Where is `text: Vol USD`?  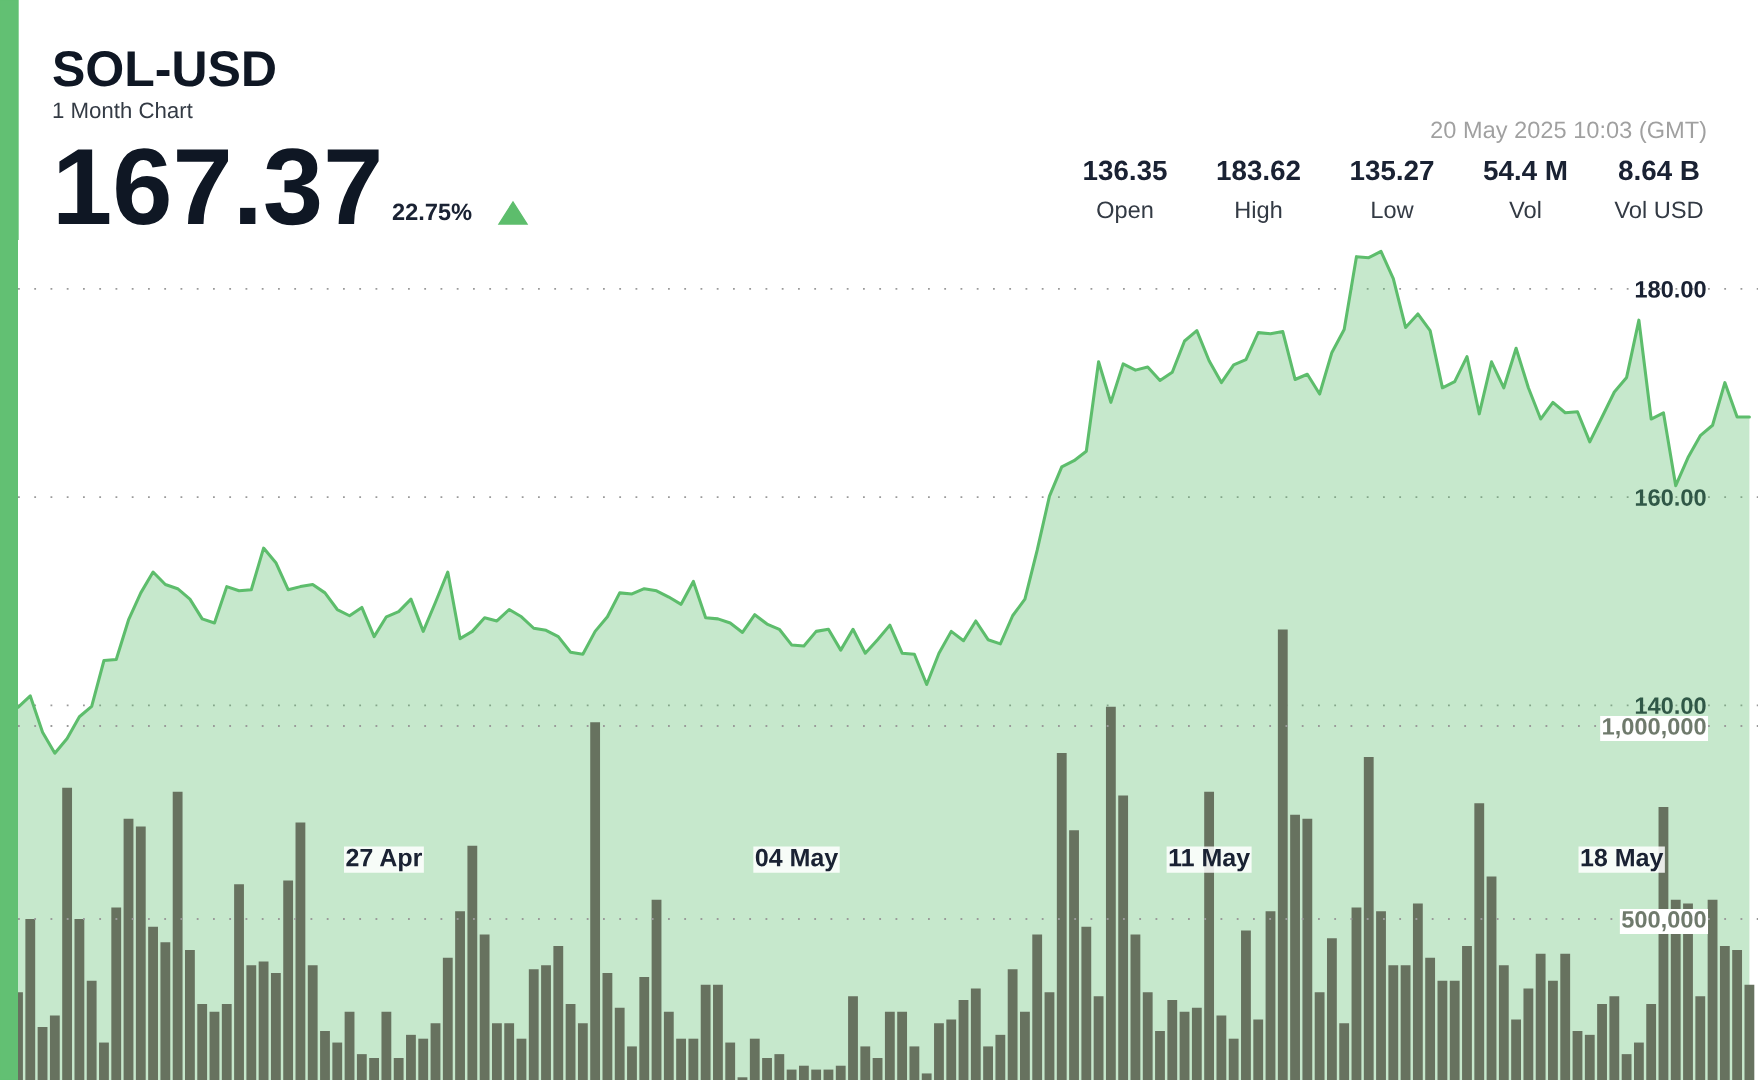
text: Vol USD is located at coordinates (1658, 209).